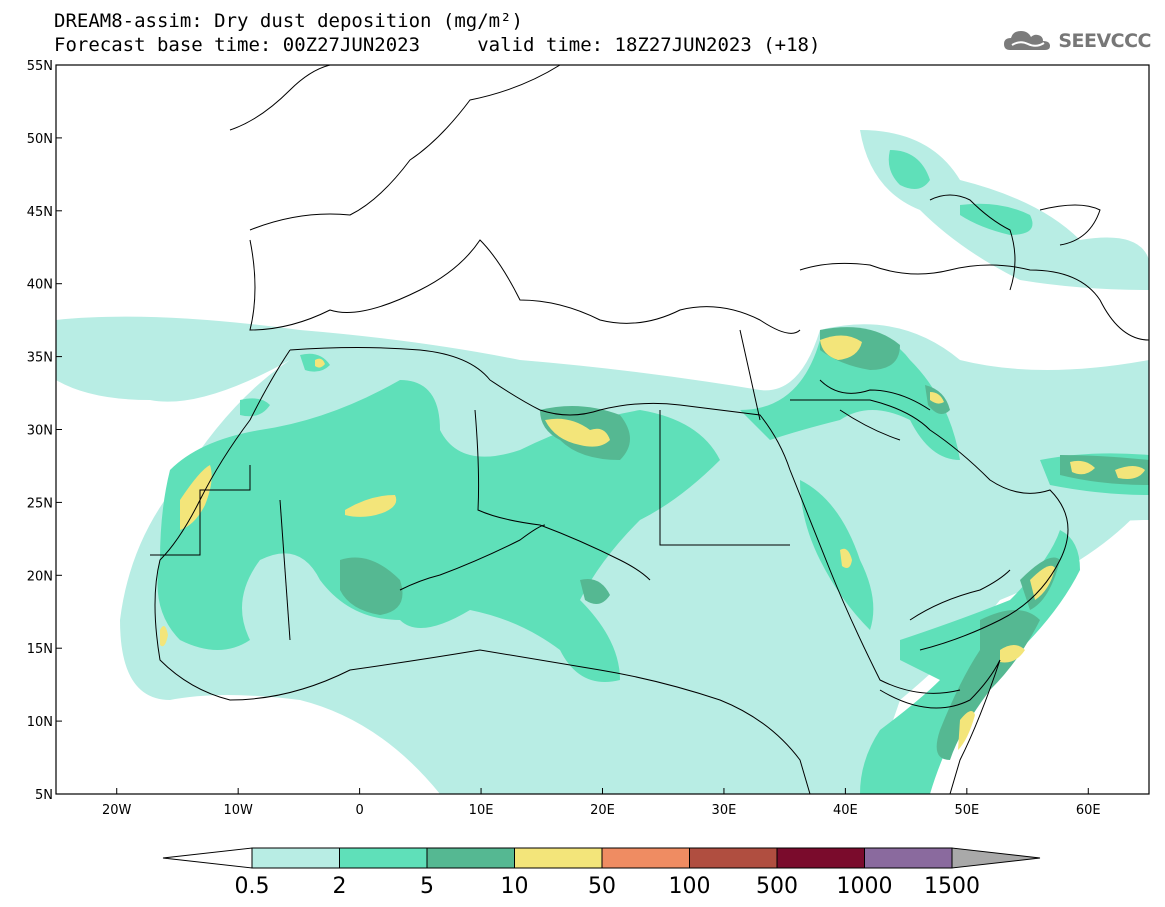  Describe the element at coordinates (602, 810) in the screenshot. I see `lon-label: 20E` at that location.